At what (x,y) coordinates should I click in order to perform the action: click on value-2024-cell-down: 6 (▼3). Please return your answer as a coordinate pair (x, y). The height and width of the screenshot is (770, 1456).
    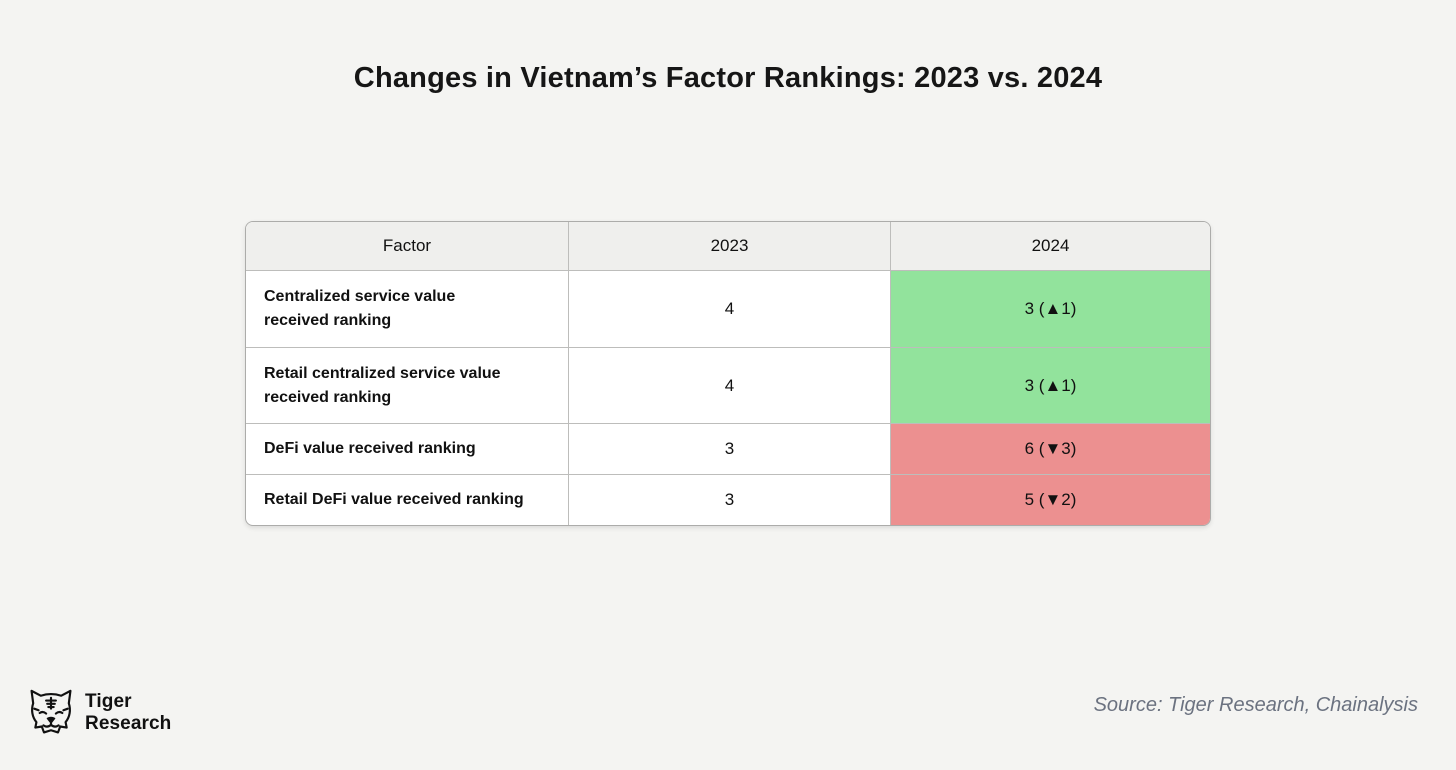
    Looking at the image, I should click on (1050, 448).